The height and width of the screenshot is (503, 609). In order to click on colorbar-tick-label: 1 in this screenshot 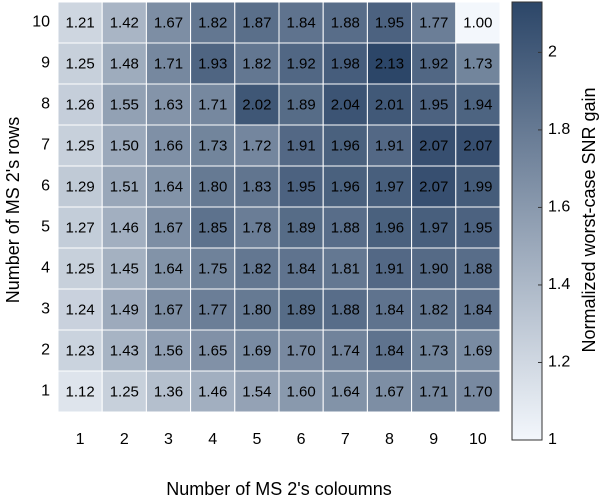, I will do `click(552, 439)`.